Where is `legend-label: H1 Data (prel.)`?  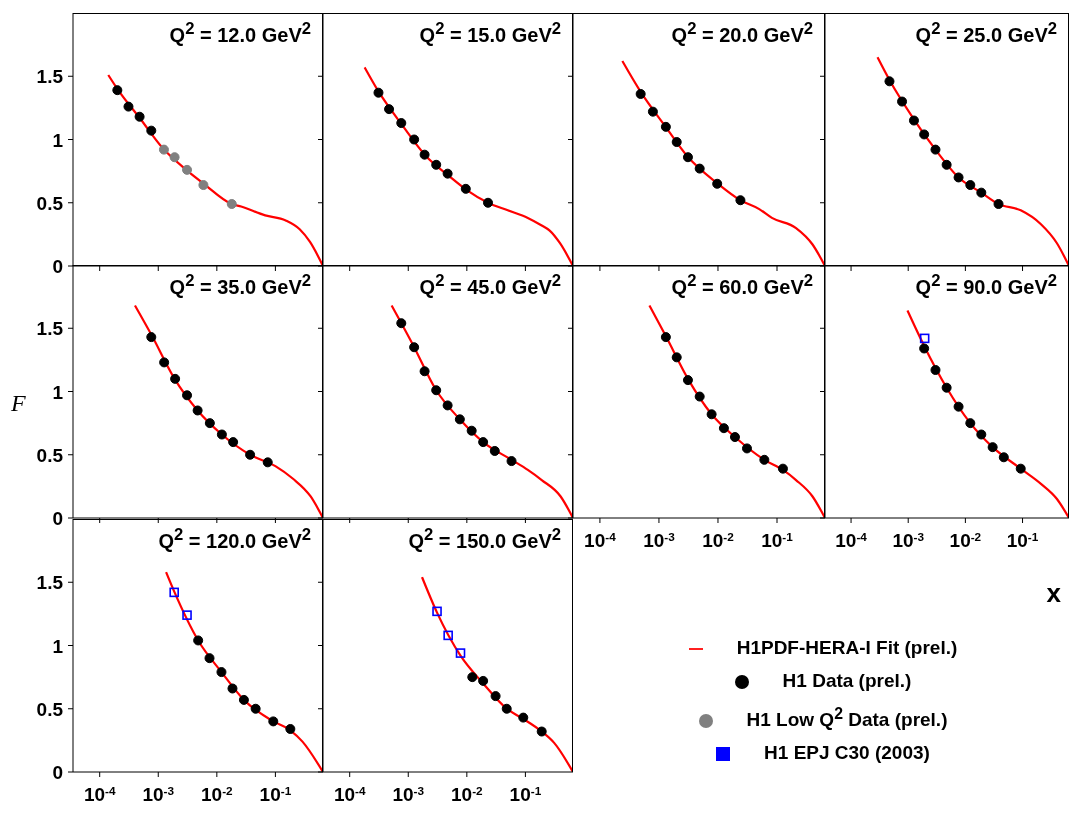 legend-label: H1 Data (prel.) is located at coordinates (847, 680).